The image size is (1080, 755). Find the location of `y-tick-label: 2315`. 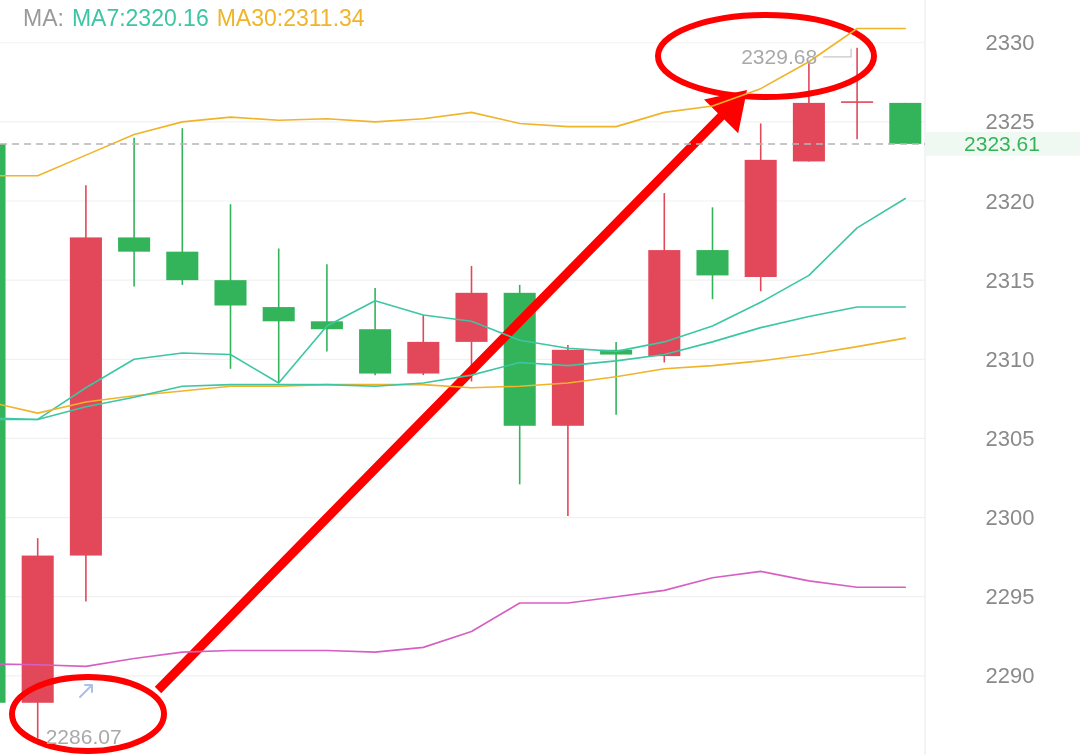

y-tick-label: 2315 is located at coordinates (1010, 280).